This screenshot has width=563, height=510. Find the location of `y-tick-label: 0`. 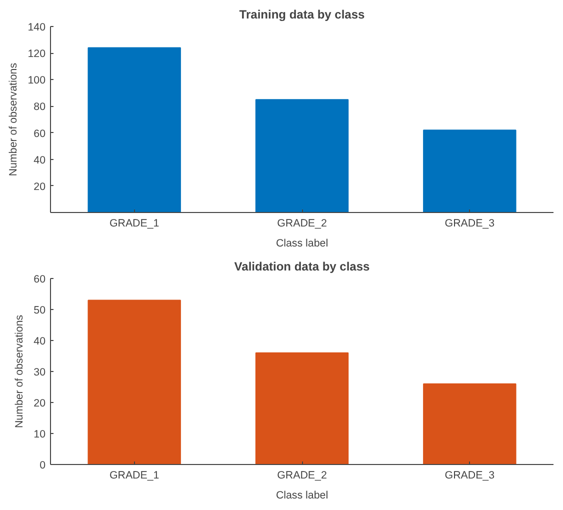

y-tick-label: 0 is located at coordinates (43, 466).